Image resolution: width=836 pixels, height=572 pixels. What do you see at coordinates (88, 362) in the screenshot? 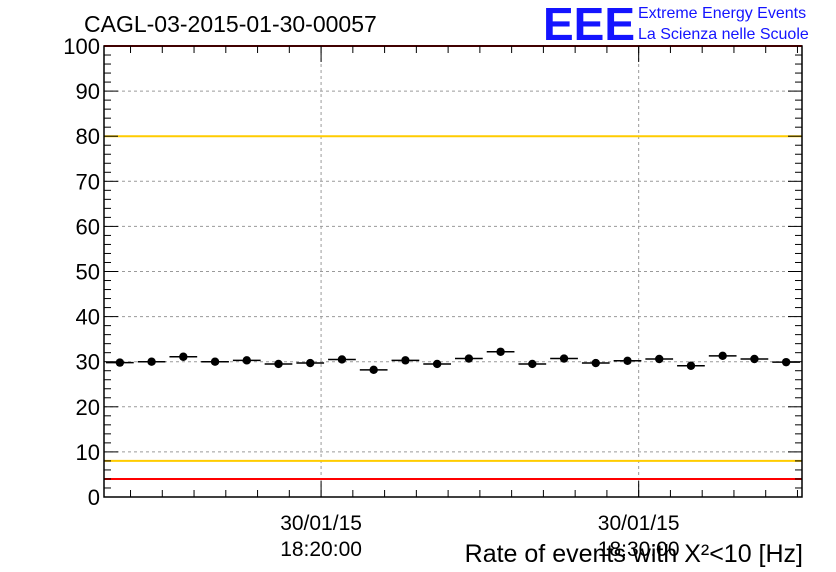
I see `y-tick-label: 30` at bounding box center [88, 362].